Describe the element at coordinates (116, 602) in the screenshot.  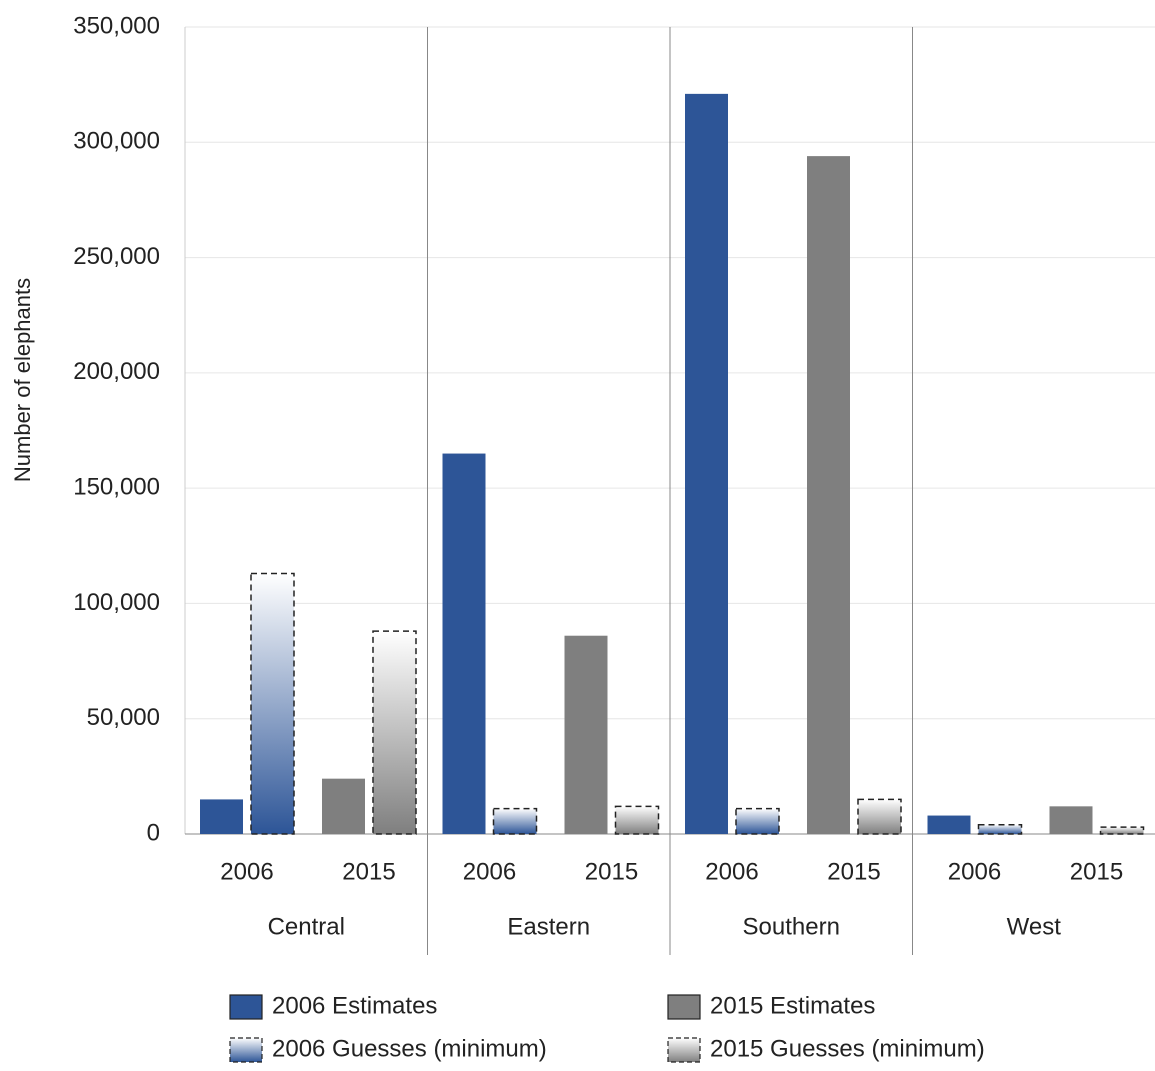
I see `y-tick-label: 100,000` at that location.